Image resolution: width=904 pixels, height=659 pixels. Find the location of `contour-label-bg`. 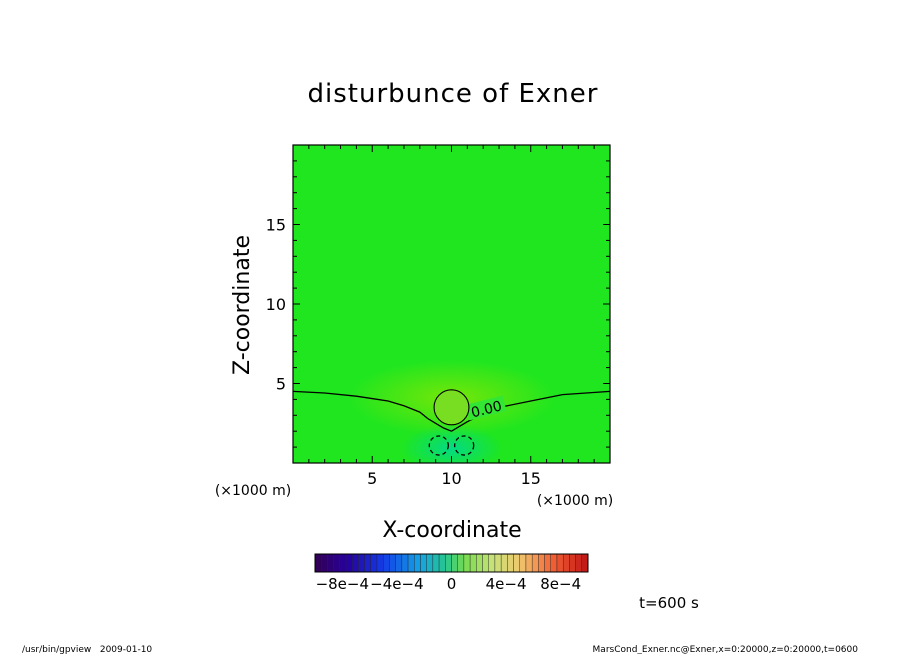

contour-label-bg is located at coordinates (486, 408).